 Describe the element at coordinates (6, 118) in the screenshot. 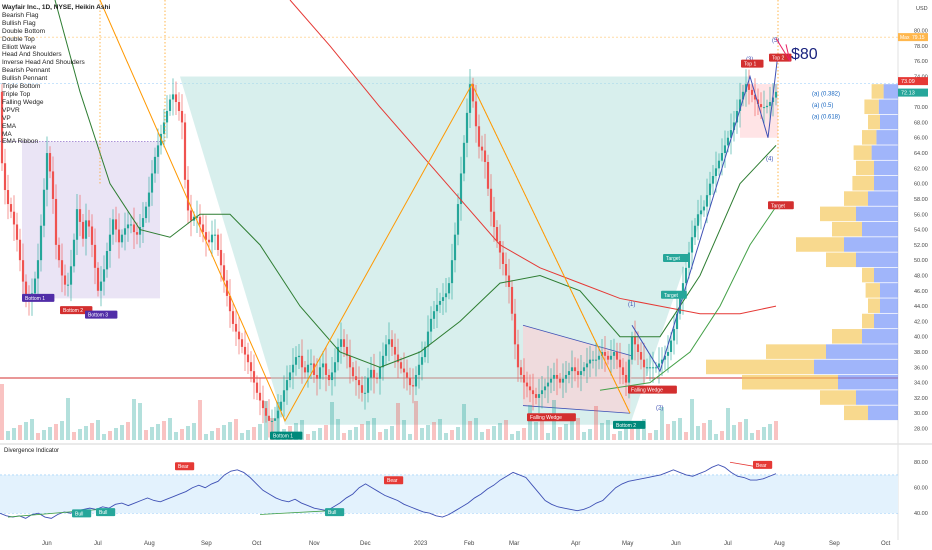

I see `indicator-item: VP` at that location.